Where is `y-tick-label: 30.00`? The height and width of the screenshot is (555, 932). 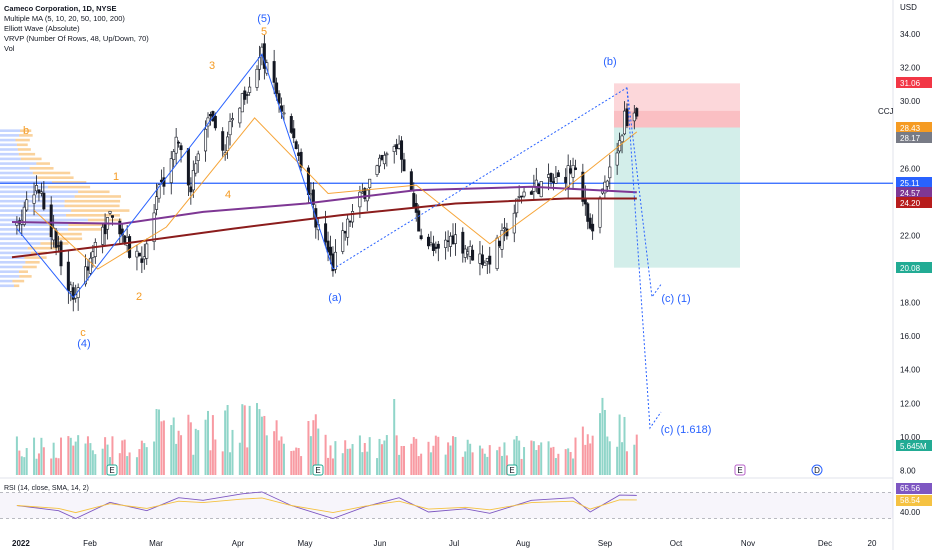 y-tick-label: 30.00 is located at coordinates (910, 101).